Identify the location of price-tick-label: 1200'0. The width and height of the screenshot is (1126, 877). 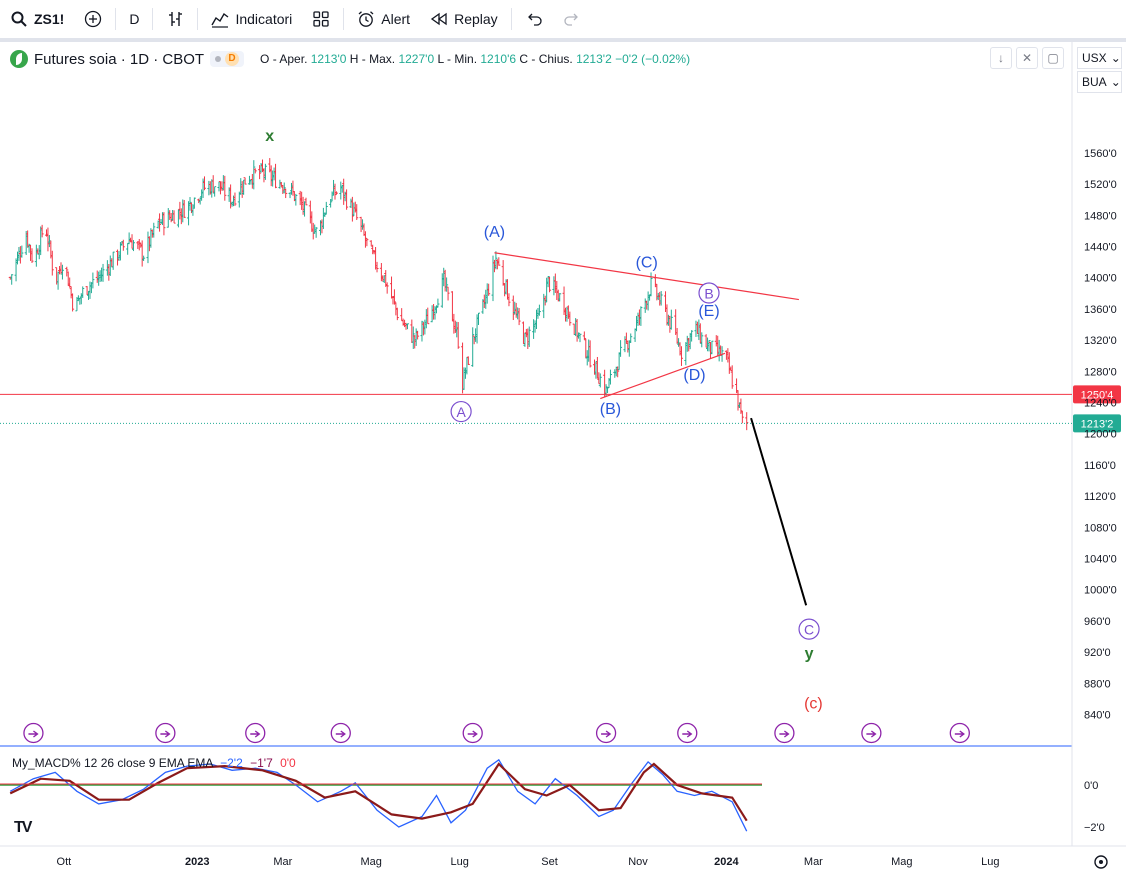
(1100, 435).